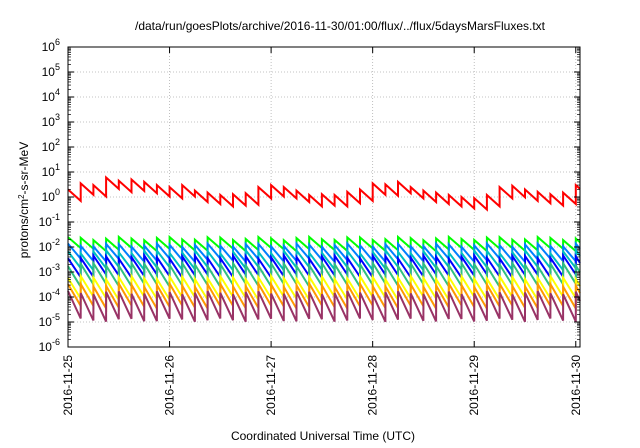 The image size is (640, 448). What do you see at coordinates (170, 385) in the screenshot?
I see `x-tick-label: 2016-11-26` at bounding box center [170, 385].